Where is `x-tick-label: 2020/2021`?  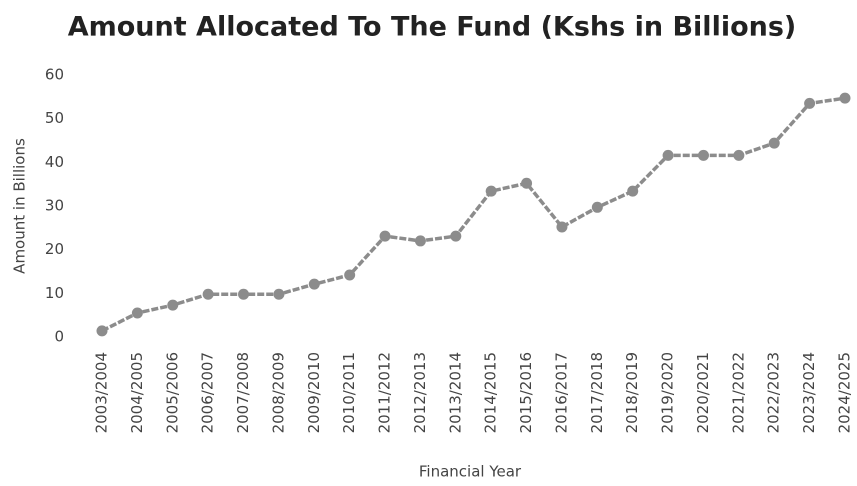
x-tick-label: 2020/2021 is located at coordinates (703, 392).